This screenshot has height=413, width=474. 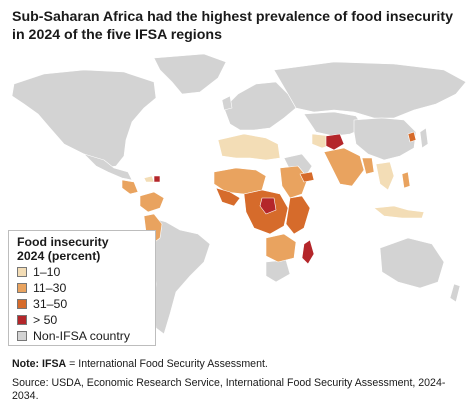 I want to click on legend-item-31-50: 31–50, so click(x=82, y=303).